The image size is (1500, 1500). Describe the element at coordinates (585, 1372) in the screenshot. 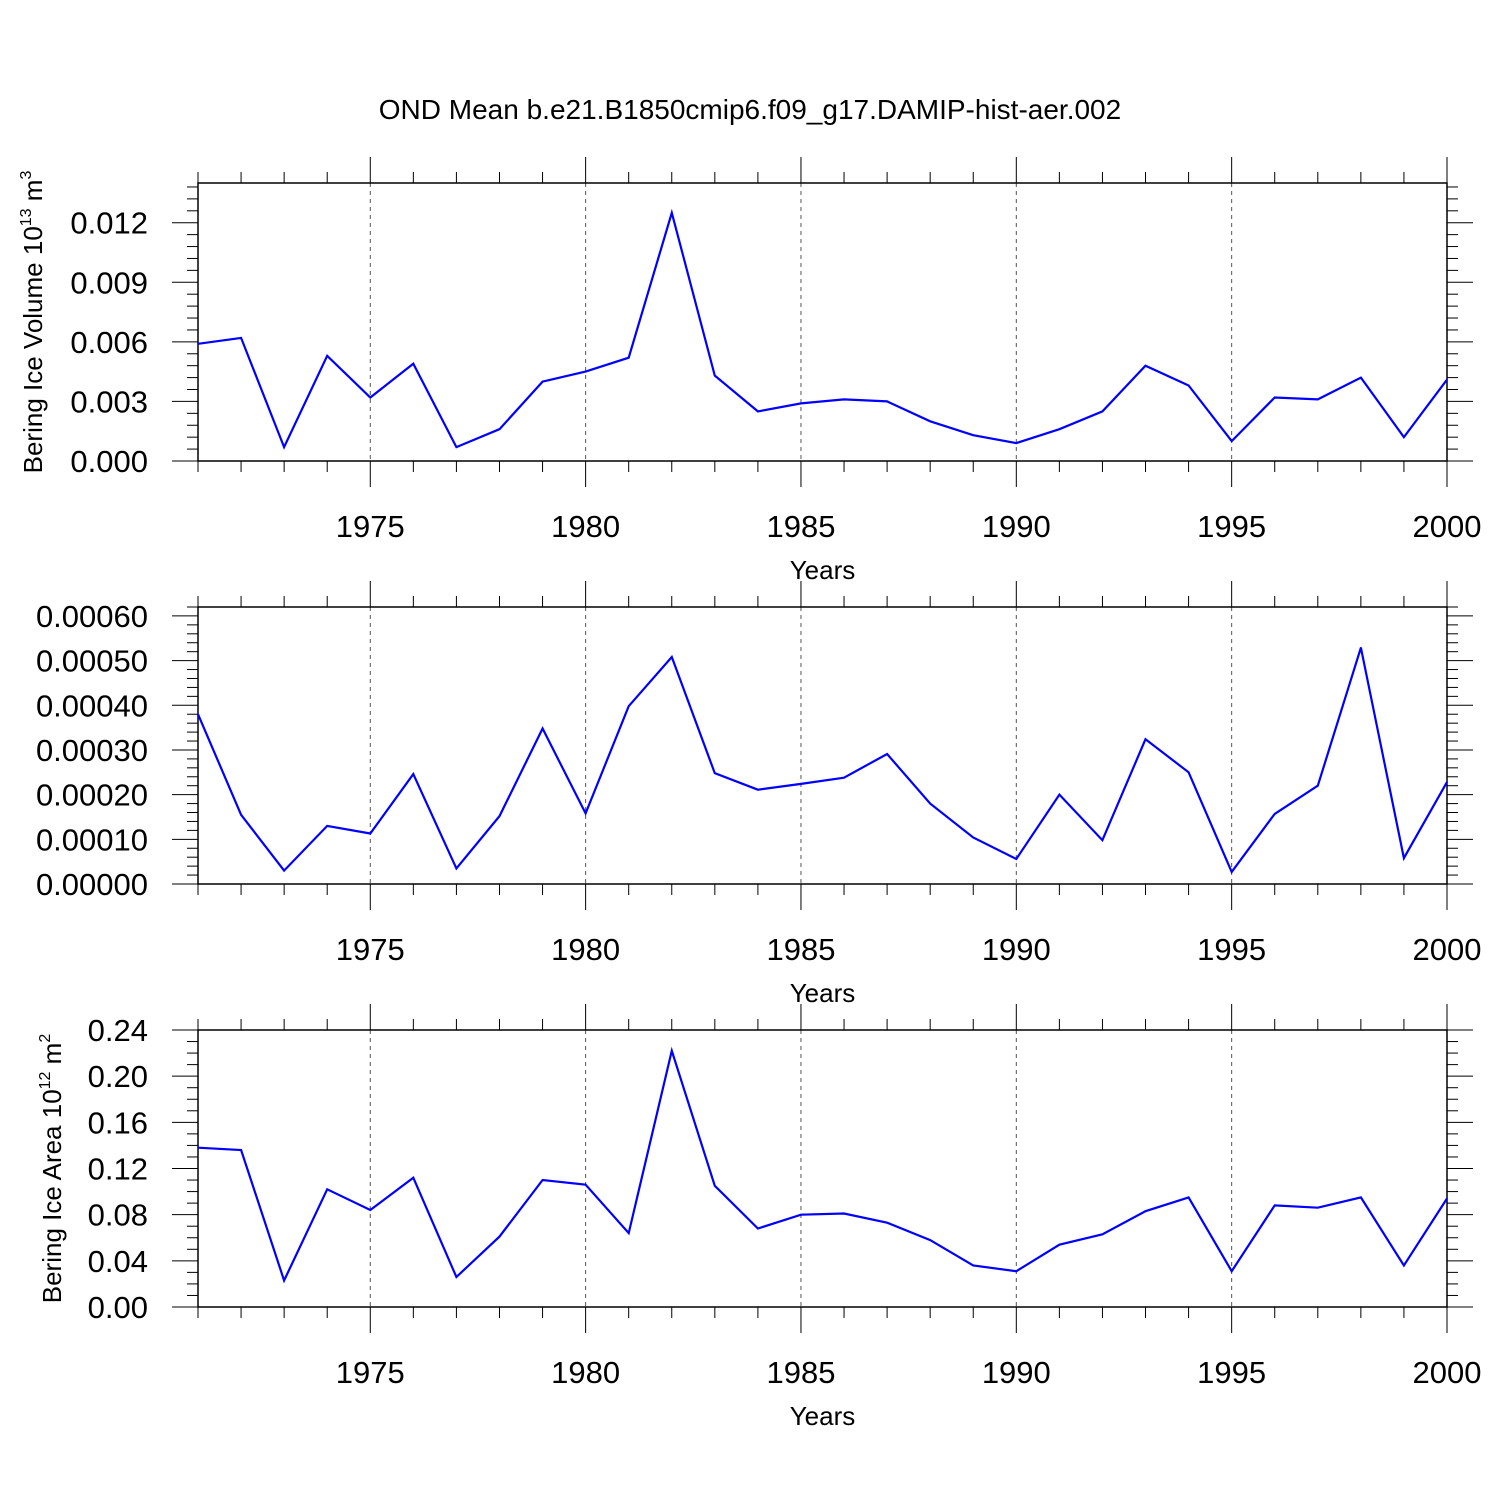

I see `x-tick-label: 1980` at that location.